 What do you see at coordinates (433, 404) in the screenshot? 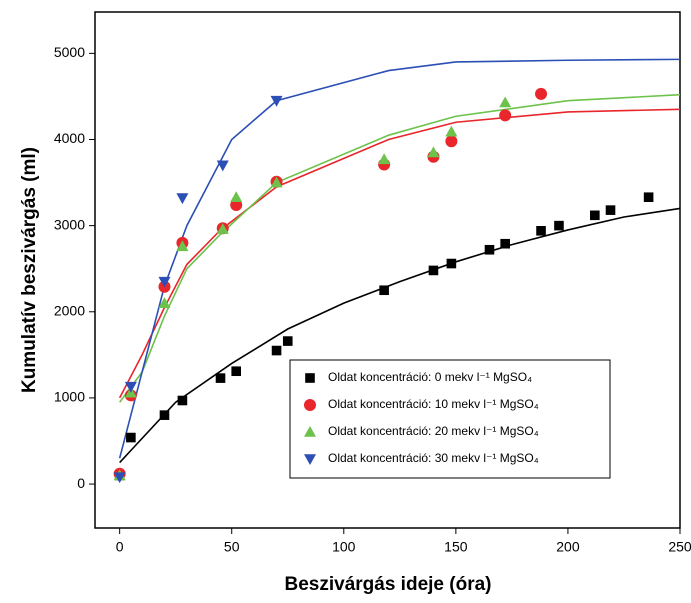
I see `legend-label: Oldat koncentráció: 10 mekv l⁻¹ MgSO₄` at bounding box center [433, 404].